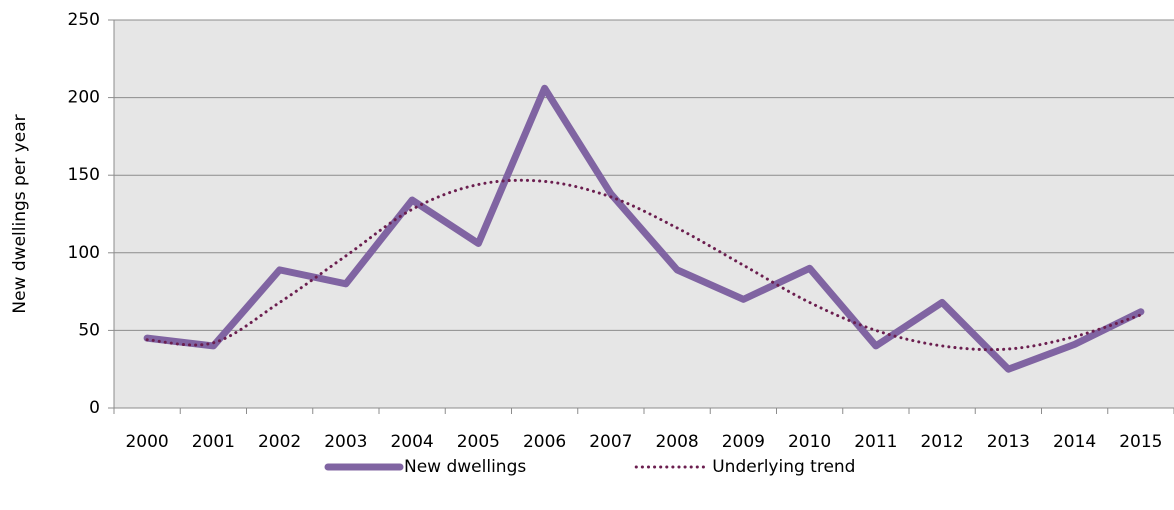 The image size is (1174, 510). Describe the element at coordinates (875, 442) in the screenshot. I see `x-tick-label: 2011` at that location.